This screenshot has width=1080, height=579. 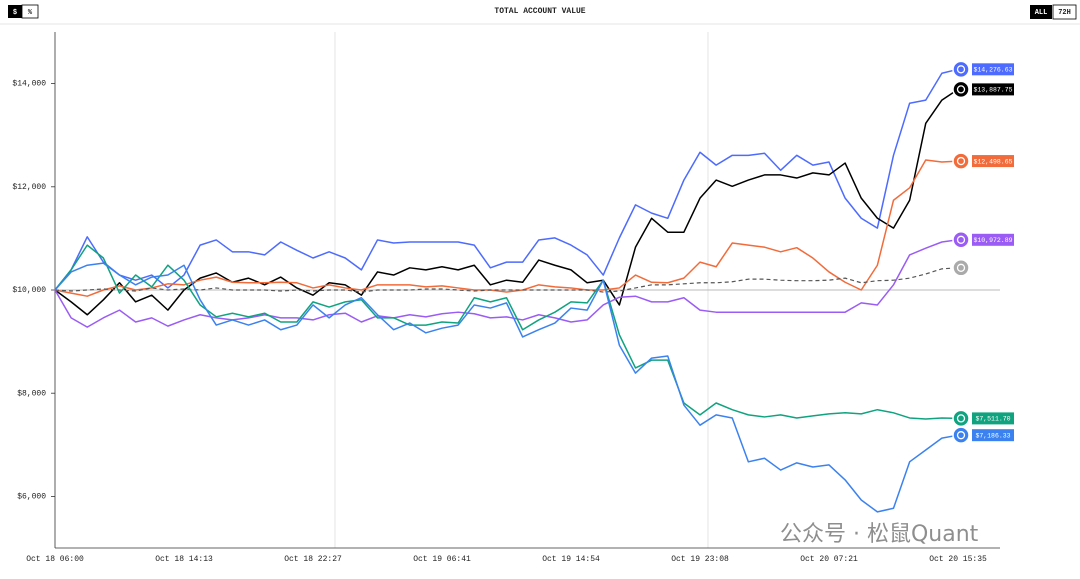 I want to click on range-button-label: ALL, so click(x=1041, y=13).